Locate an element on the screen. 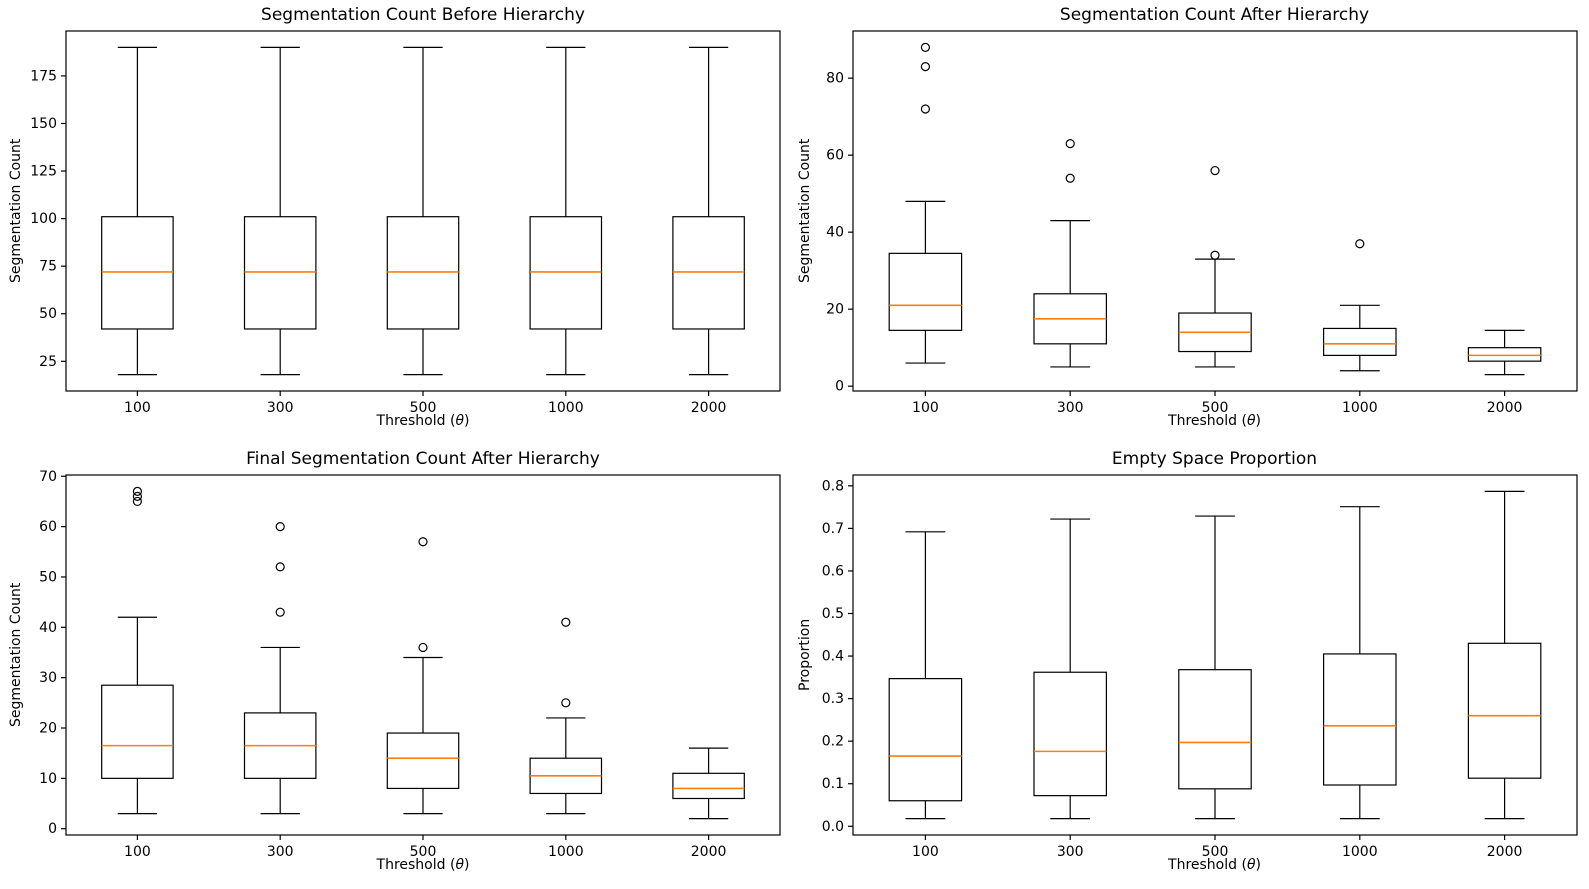 The height and width of the screenshot is (889, 1589). y-tick-label: 0.5 is located at coordinates (832, 614).